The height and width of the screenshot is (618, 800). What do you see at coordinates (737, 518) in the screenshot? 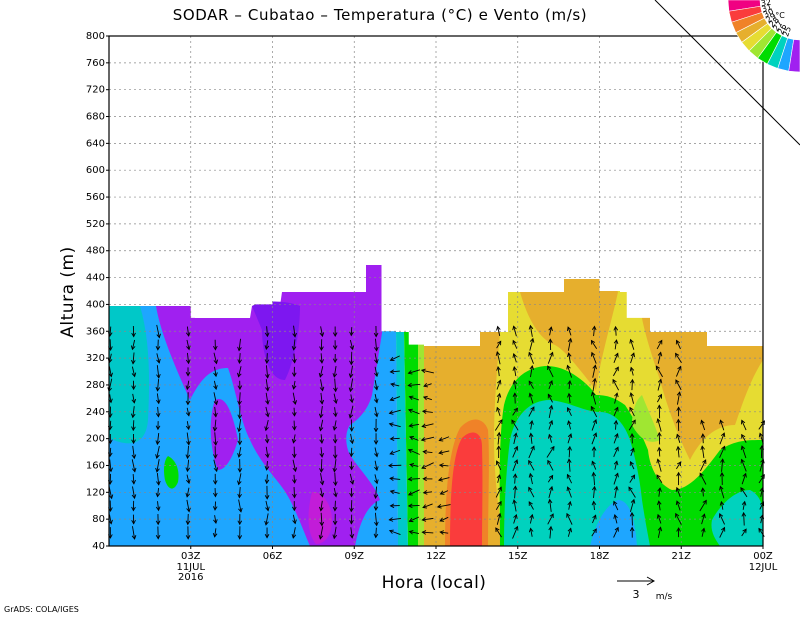
I see `contour-teal-bottom-right` at bounding box center [737, 518].